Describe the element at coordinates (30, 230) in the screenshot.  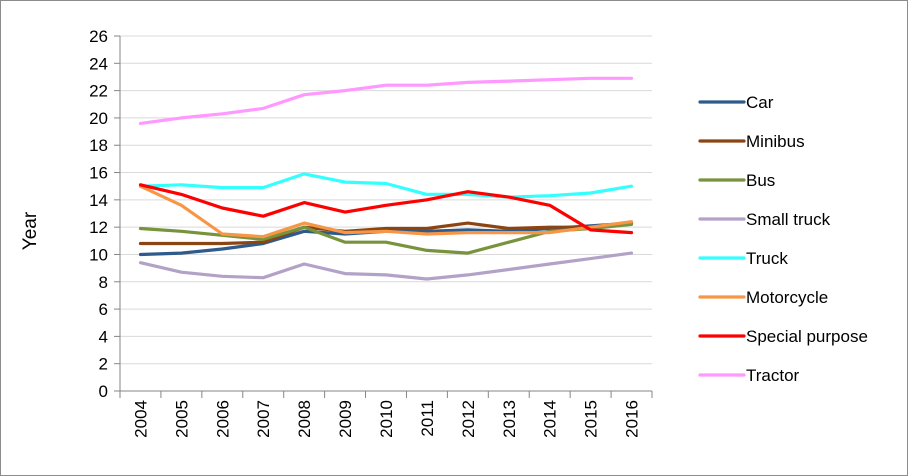
I see `y-axis-title: Year` at that location.